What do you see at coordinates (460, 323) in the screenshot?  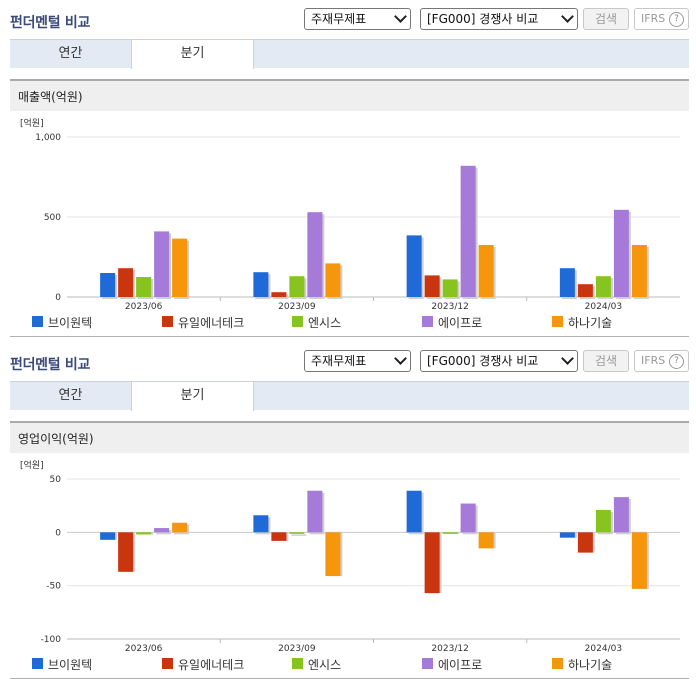 I see `legend-label: 에이프로` at bounding box center [460, 323].